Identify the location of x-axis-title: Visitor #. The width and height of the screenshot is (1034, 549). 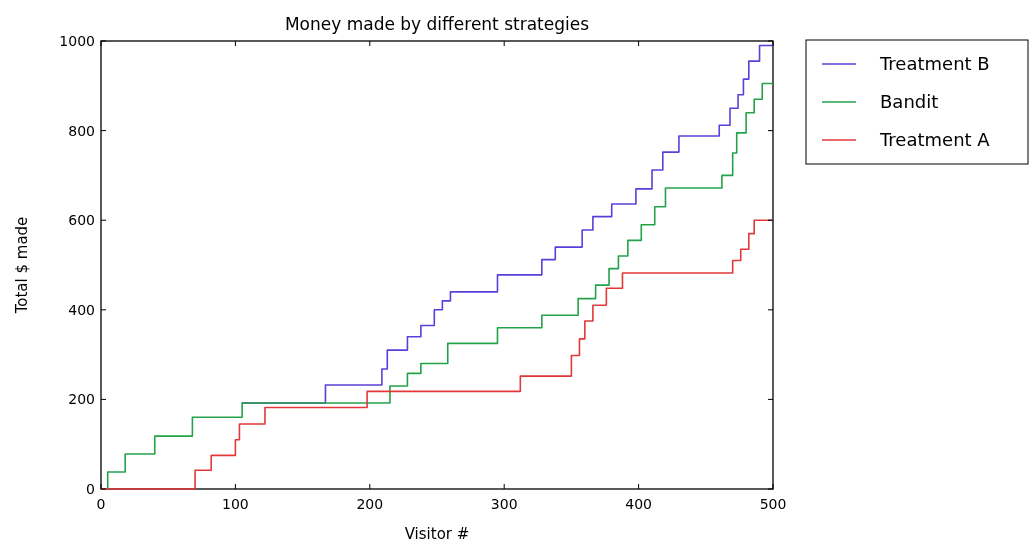
(437, 534).